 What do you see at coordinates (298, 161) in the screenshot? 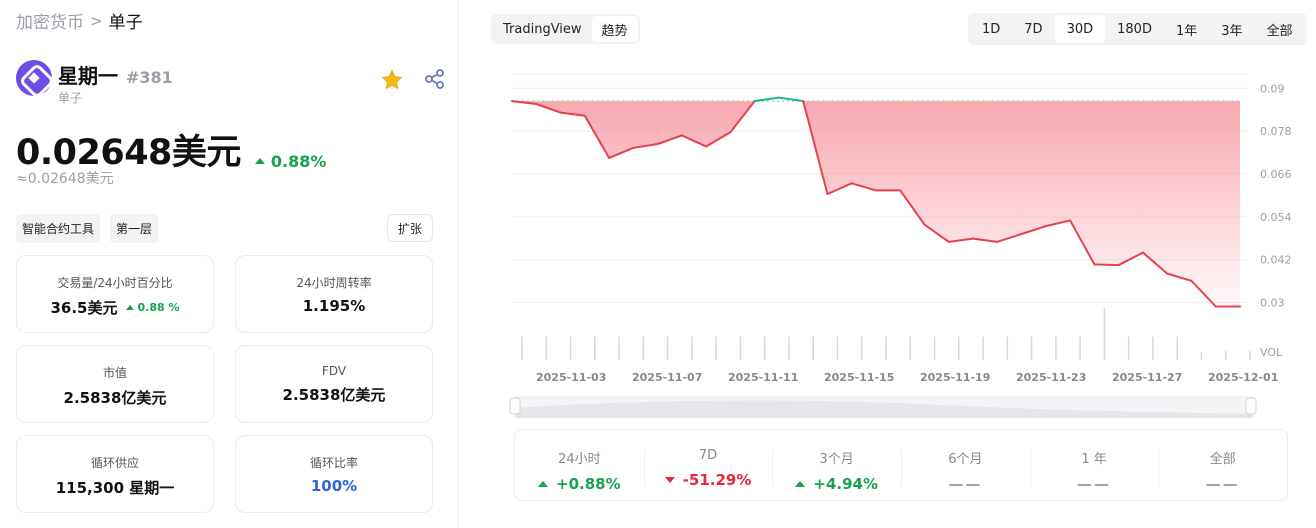
I see `price-change-value: 0.88%` at bounding box center [298, 161].